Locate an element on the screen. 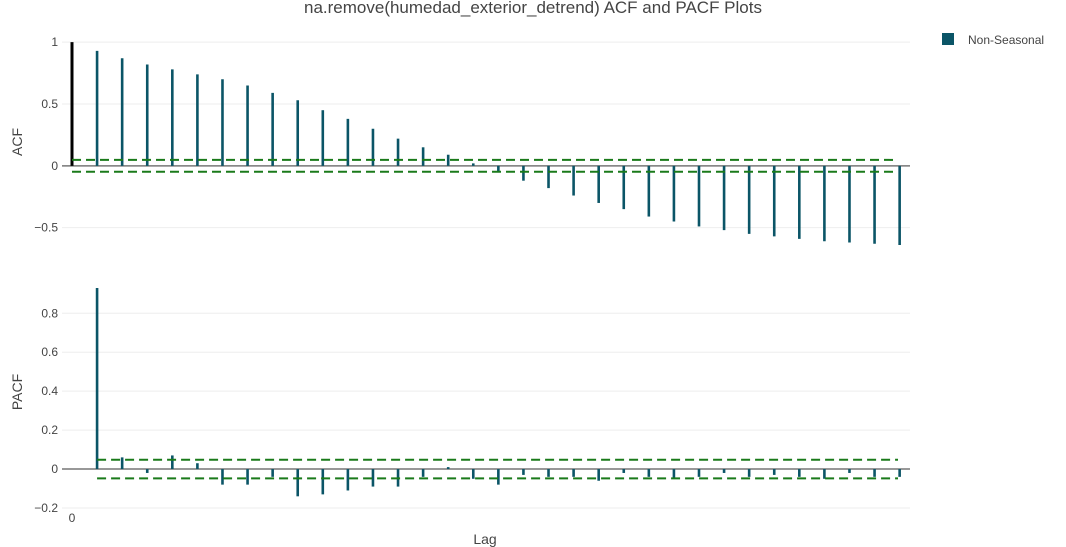 The height and width of the screenshot is (547, 1066). legend-swatch is located at coordinates (948, 39).